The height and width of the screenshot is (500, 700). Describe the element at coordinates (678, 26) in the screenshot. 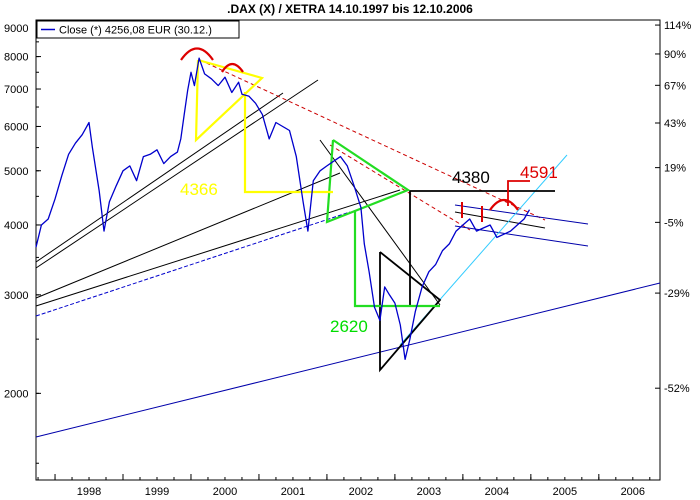

I see `y-right-tick-label: 114%` at that location.